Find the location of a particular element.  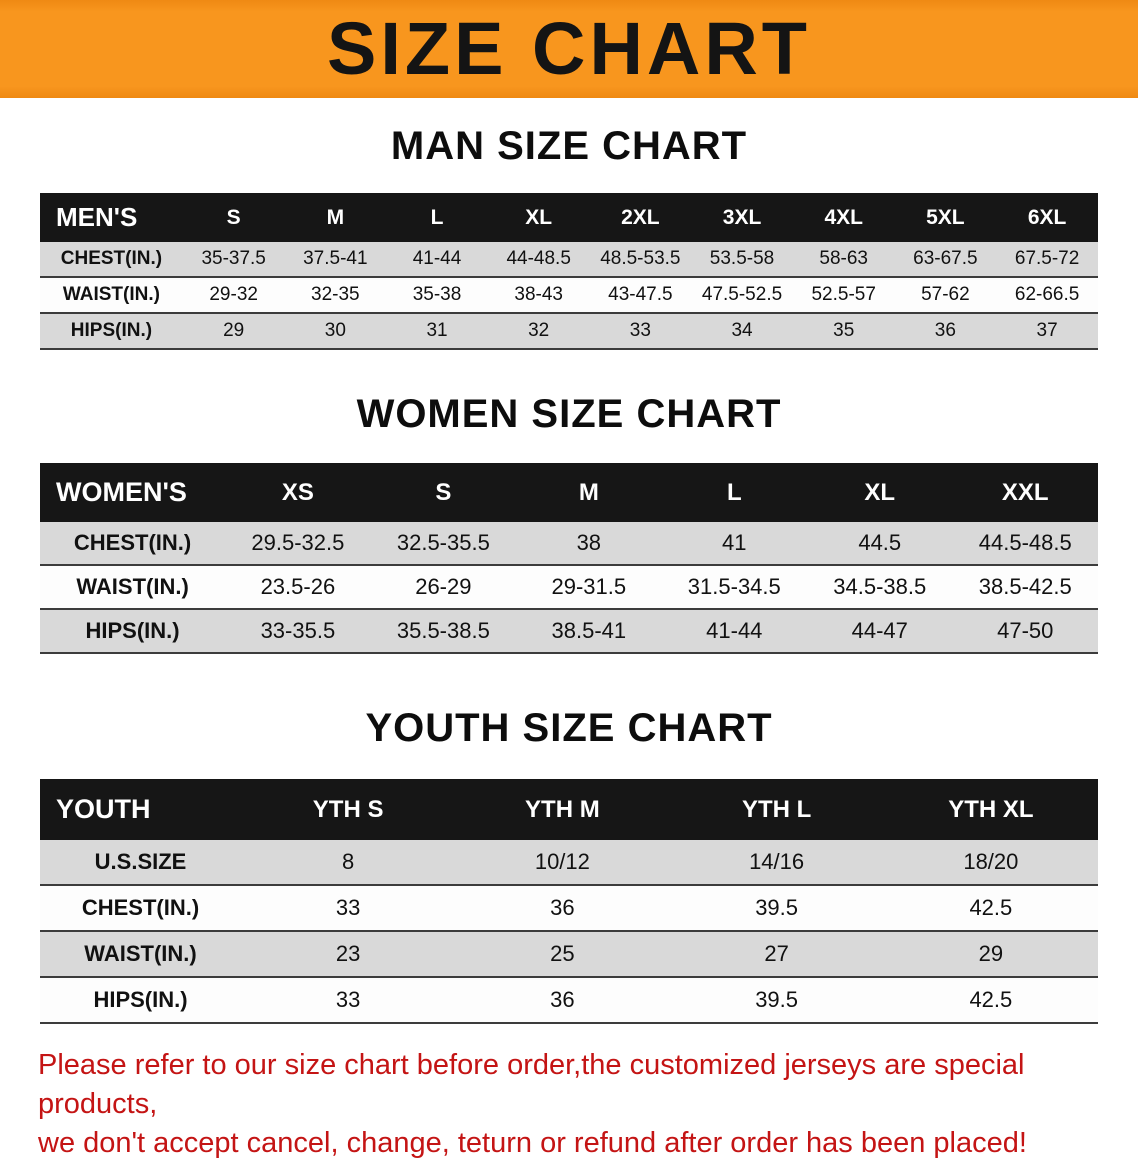

size-value-cell: 31.5-34.5 is located at coordinates (734, 586).